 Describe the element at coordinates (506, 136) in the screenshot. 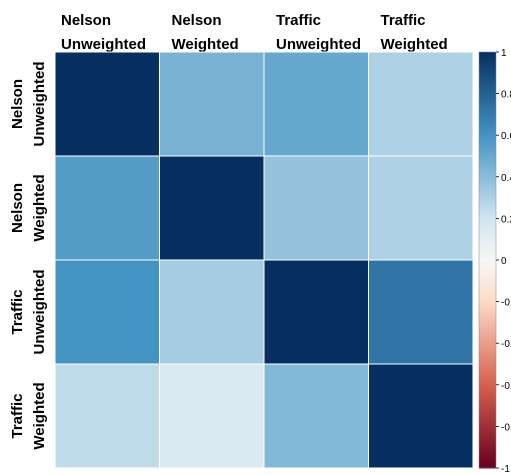

I see `colorbar-tick-label: 0.6` at that location.